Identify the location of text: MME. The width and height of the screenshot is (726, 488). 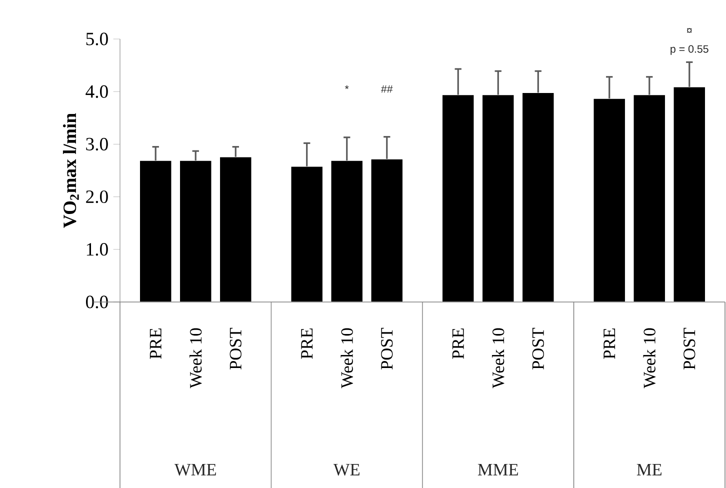
(498, 470).